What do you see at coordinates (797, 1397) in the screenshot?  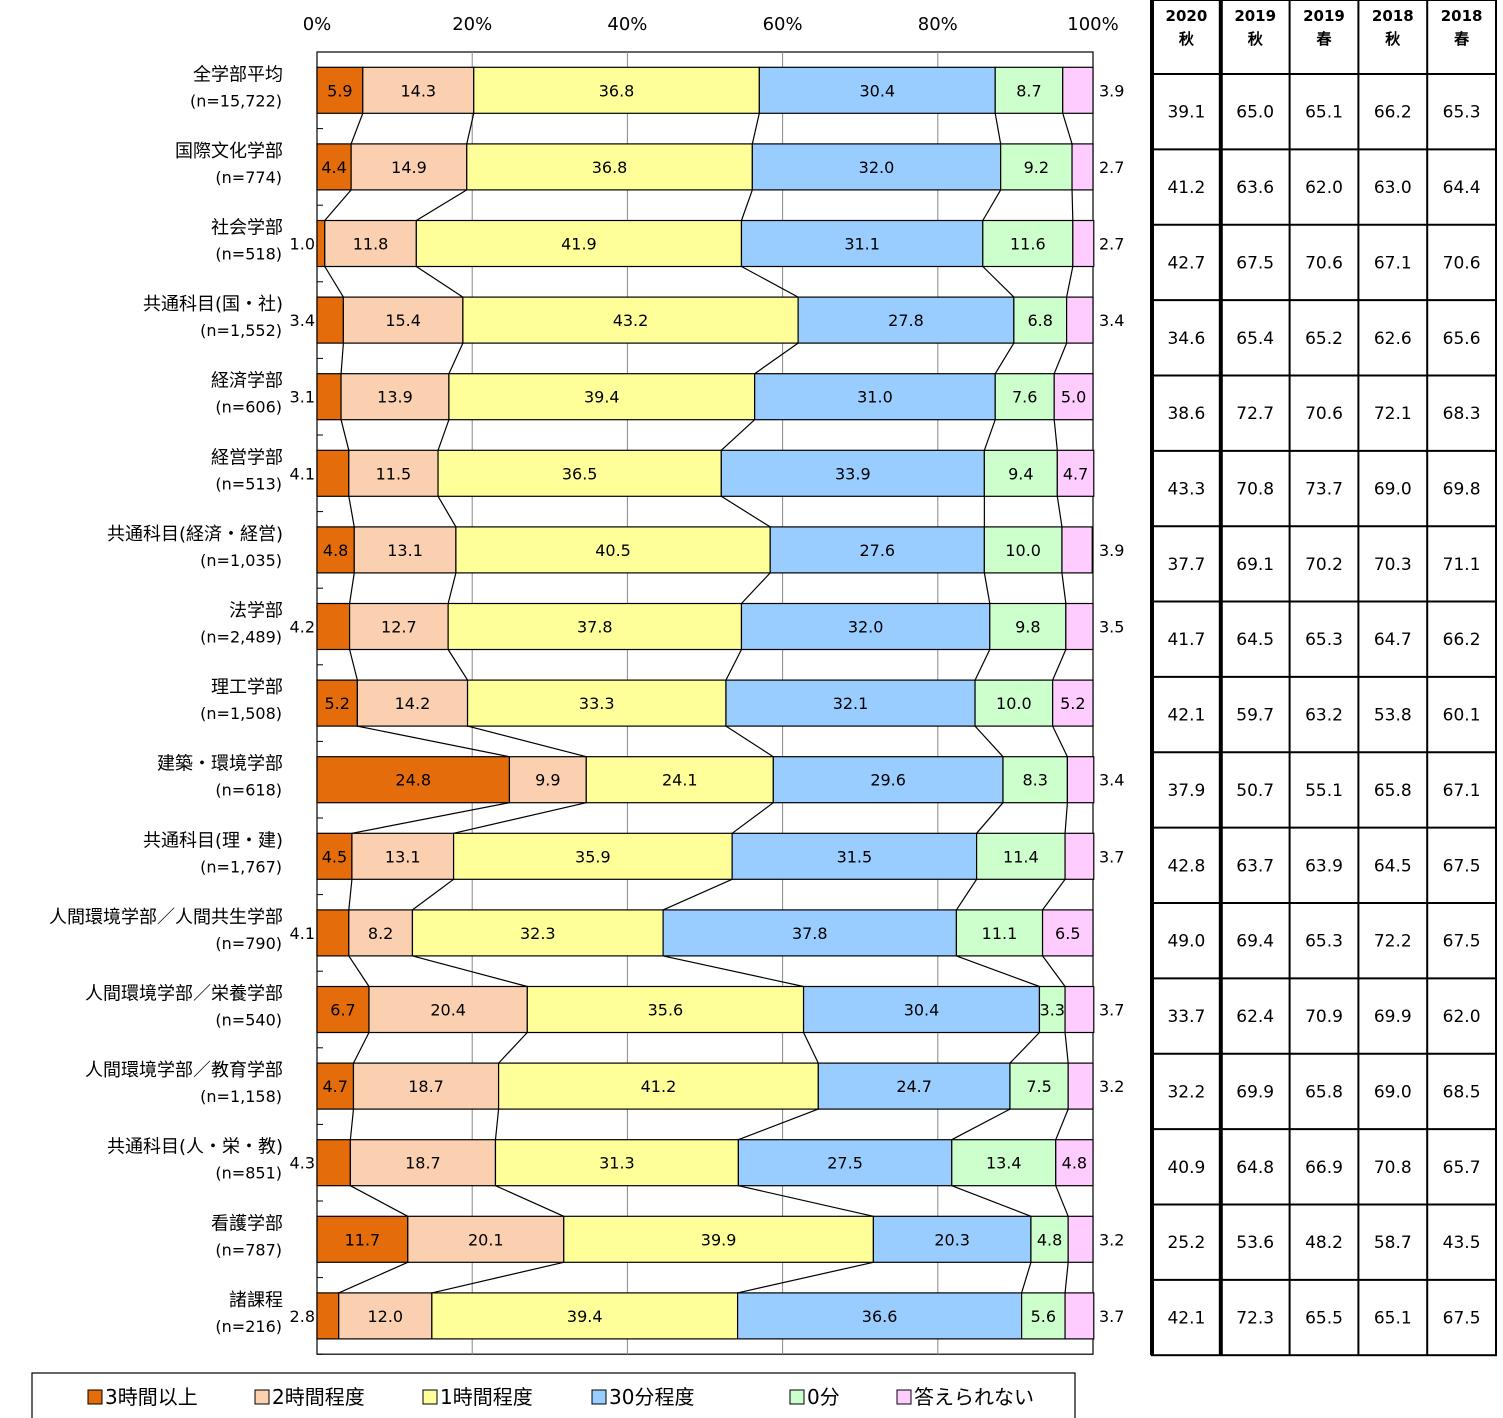 I see `legend-swatch` at bounding box center [797, 1397].